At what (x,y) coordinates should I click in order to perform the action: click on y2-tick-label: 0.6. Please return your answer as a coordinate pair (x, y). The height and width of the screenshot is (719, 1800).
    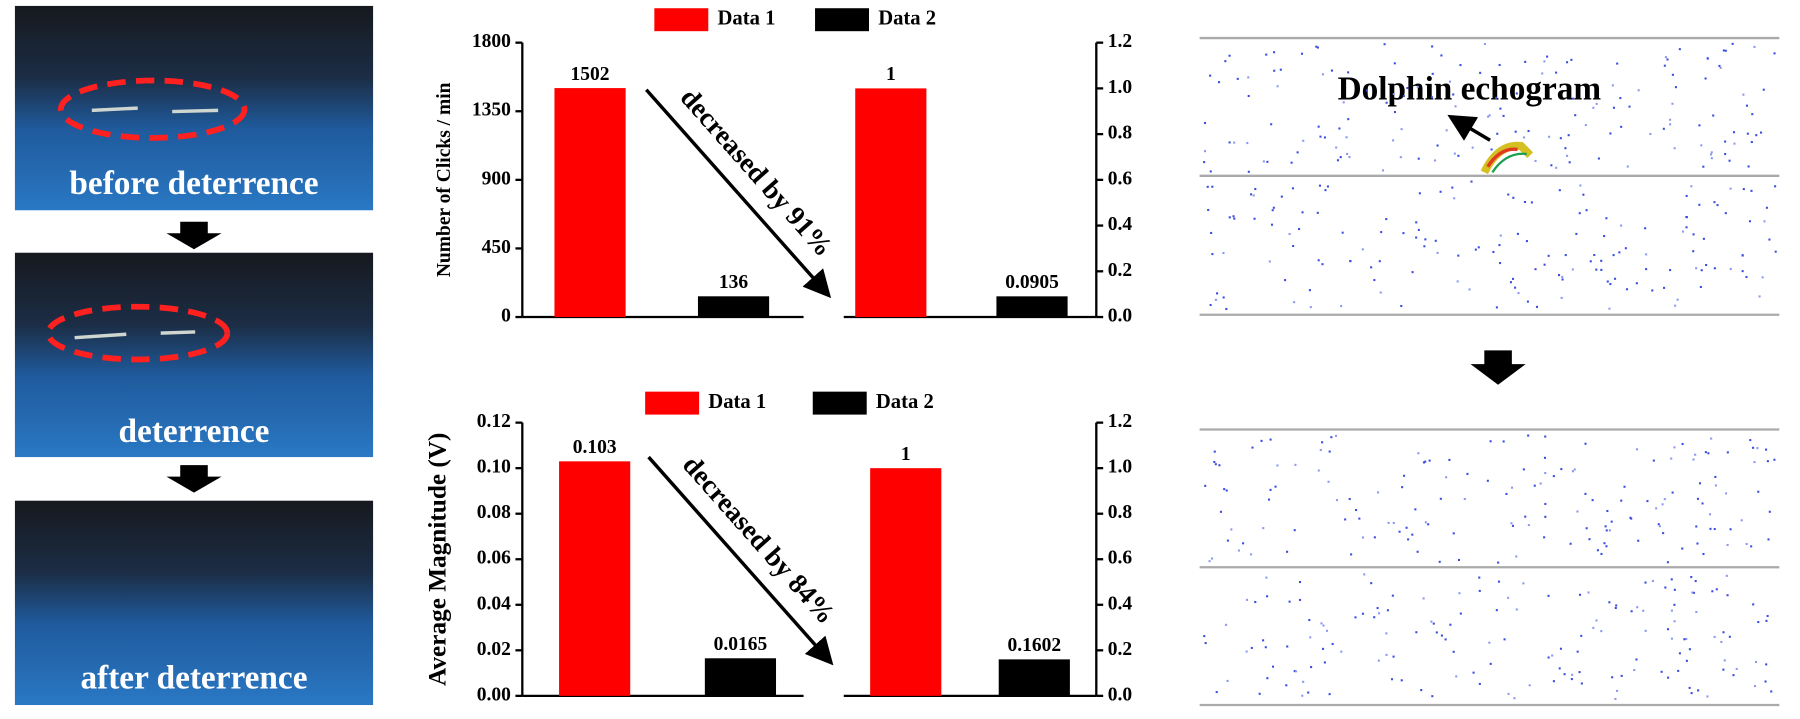
    Looking at the image, I should click on (1120, 178).